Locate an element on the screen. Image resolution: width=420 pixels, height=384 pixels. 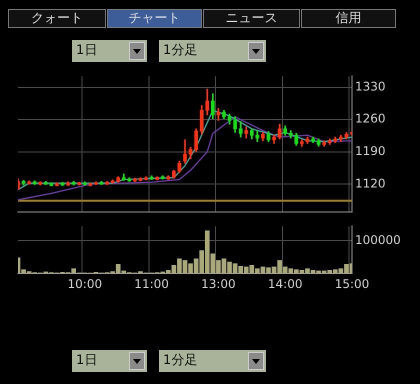
text: チャート is located at coordinates (154, 18).